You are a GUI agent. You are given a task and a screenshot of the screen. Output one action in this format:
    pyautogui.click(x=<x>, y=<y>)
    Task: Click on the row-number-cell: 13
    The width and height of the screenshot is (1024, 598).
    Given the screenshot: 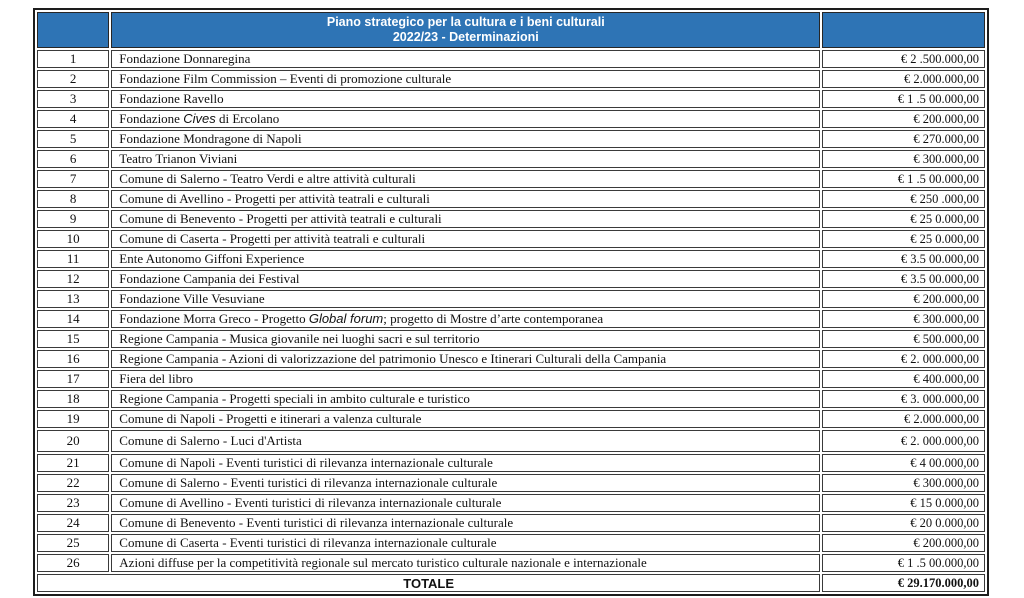 What is the action you would take?
    pyautogui.click(x=73, y=299)
    